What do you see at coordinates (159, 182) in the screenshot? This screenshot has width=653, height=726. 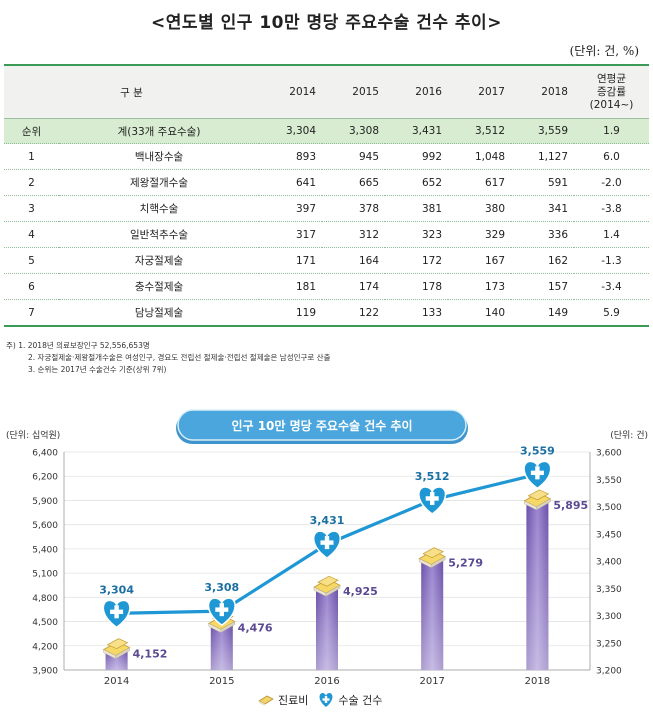 I see `cell-surgery-name: 제왕절개수술` at bounding box center [159, 182].